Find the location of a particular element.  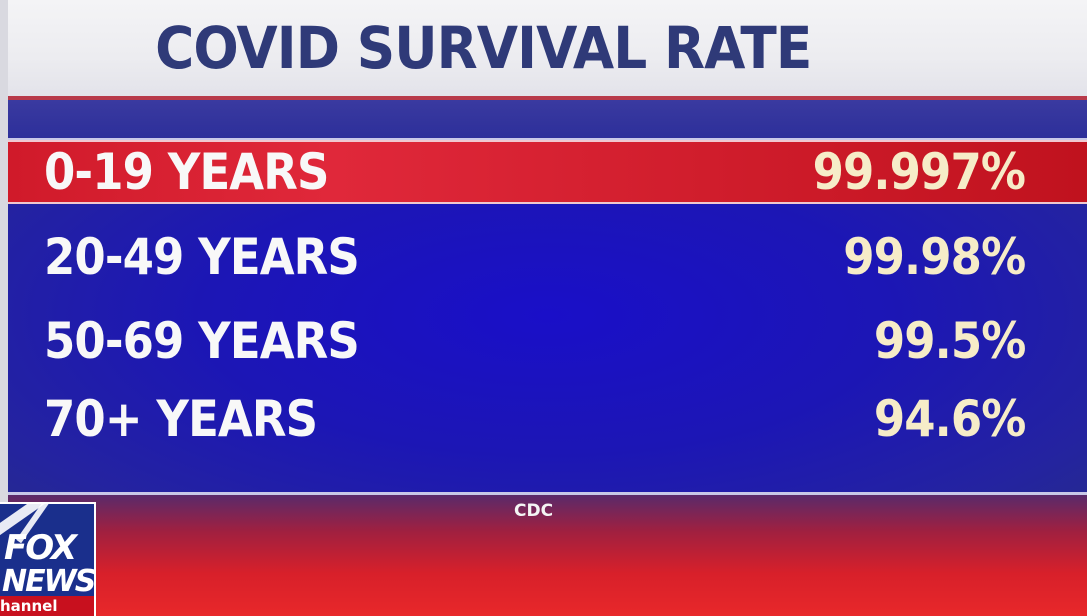

age-group-label: 50-69 YEARS is located at coordinates (202, 341).